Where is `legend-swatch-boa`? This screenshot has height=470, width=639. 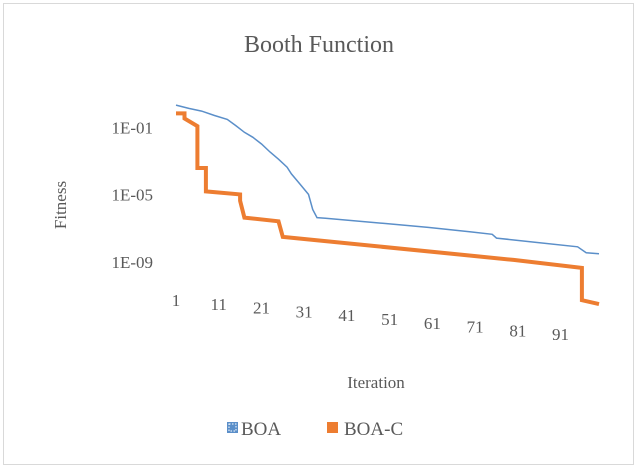 legend-swatch-boa is located at coordinates (232, 427).